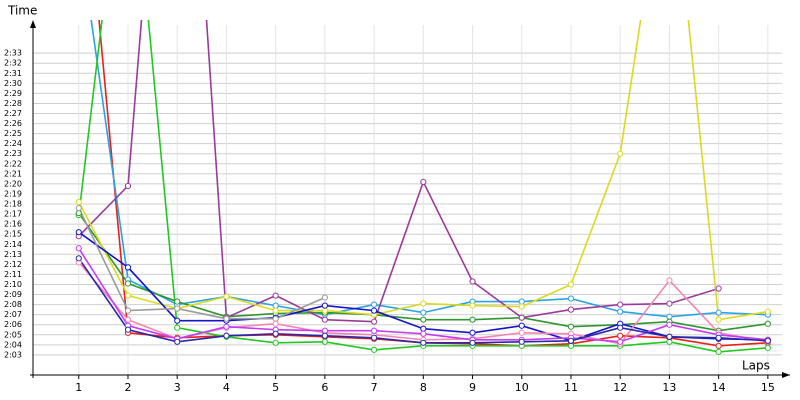  What do you see at coordinates (374, 387) in the screenshot?
I see `x-tick-label: 7` at bounding box center [374, 387].